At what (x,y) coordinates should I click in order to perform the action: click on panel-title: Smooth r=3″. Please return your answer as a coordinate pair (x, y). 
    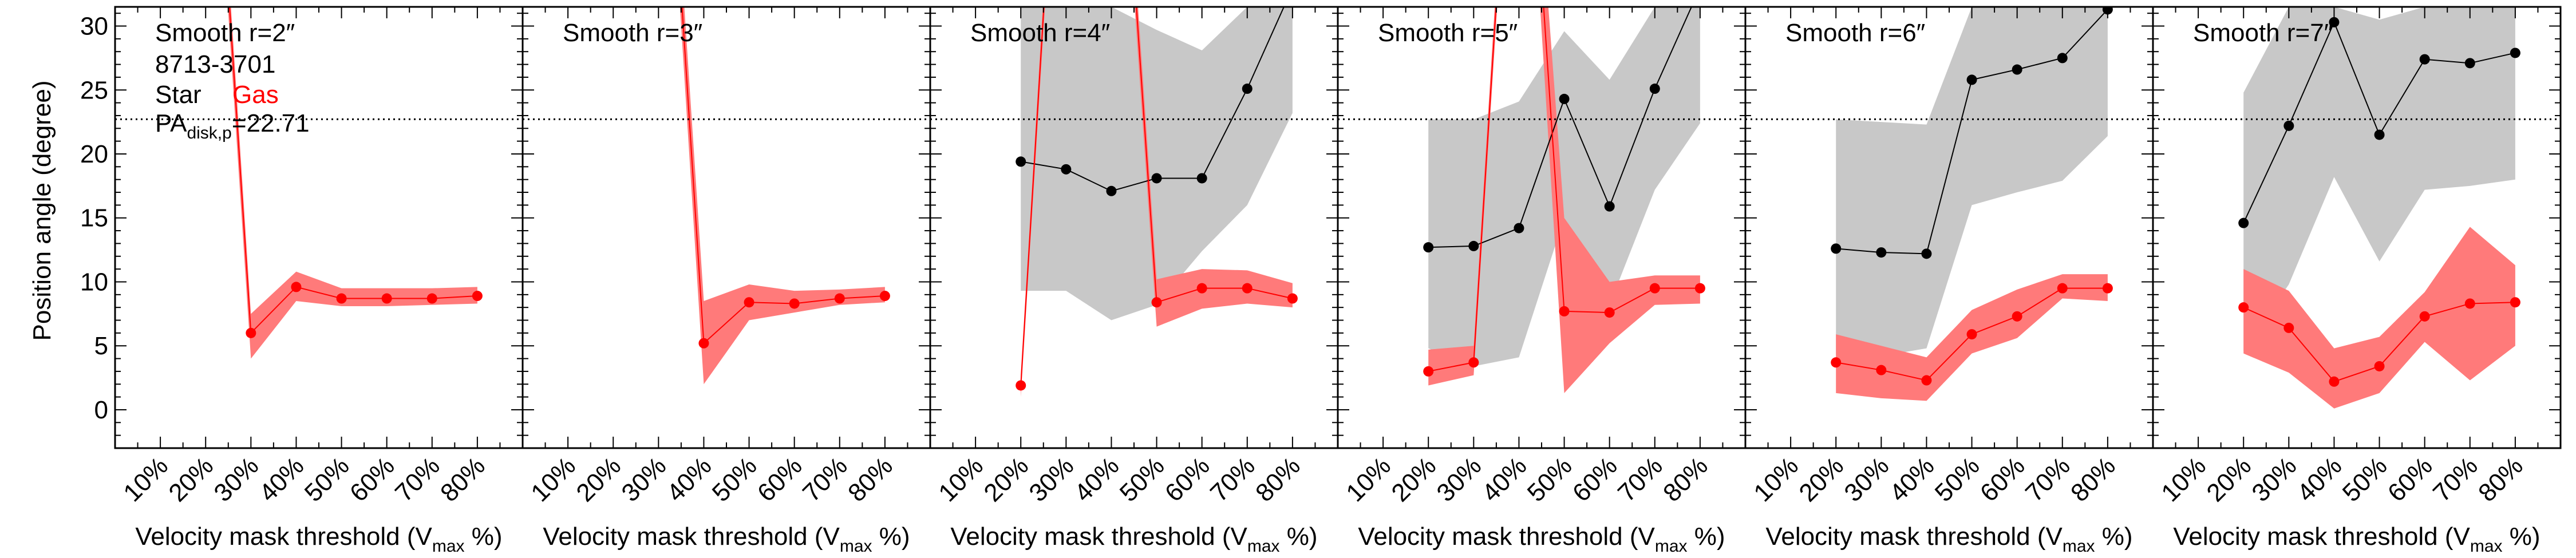
    Looking at the image, I should click on (632, 33).